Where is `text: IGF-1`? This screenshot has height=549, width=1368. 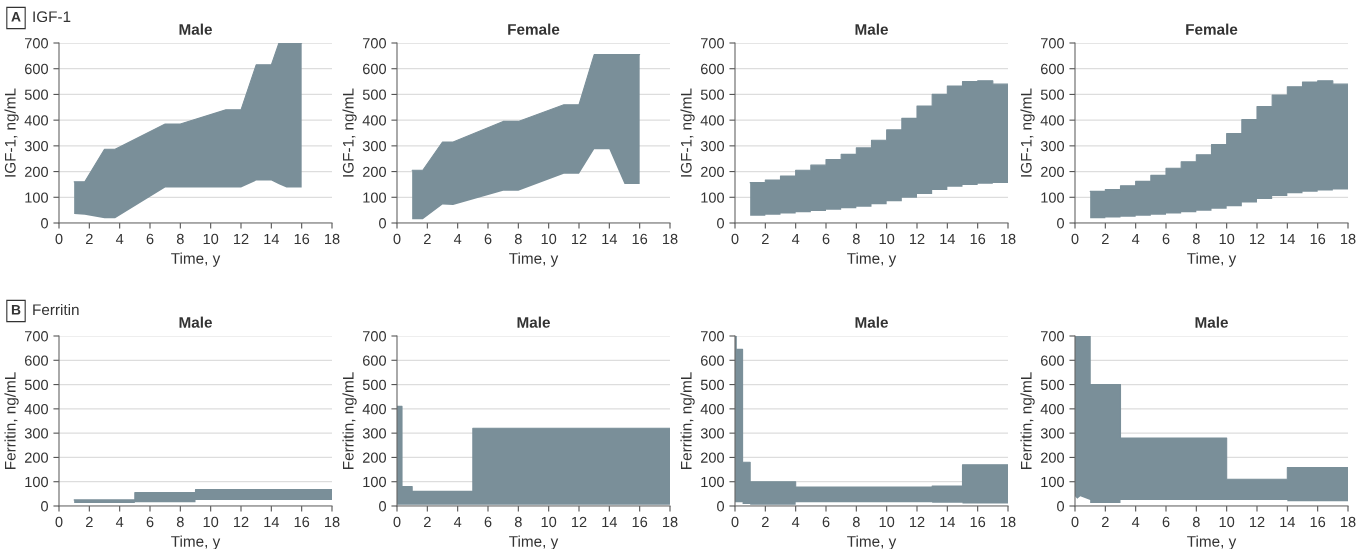
text: IGF-1 is located at coordinates (52, 17).